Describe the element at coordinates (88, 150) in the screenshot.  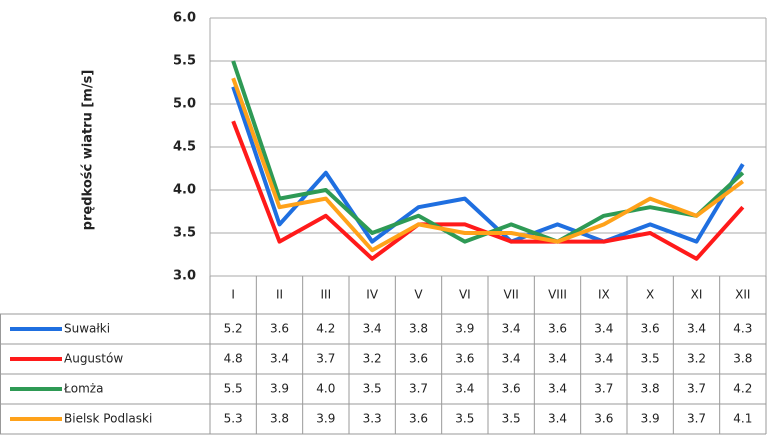
I see `y-axis-label: prędkość wiatru [m/s]` at that location.